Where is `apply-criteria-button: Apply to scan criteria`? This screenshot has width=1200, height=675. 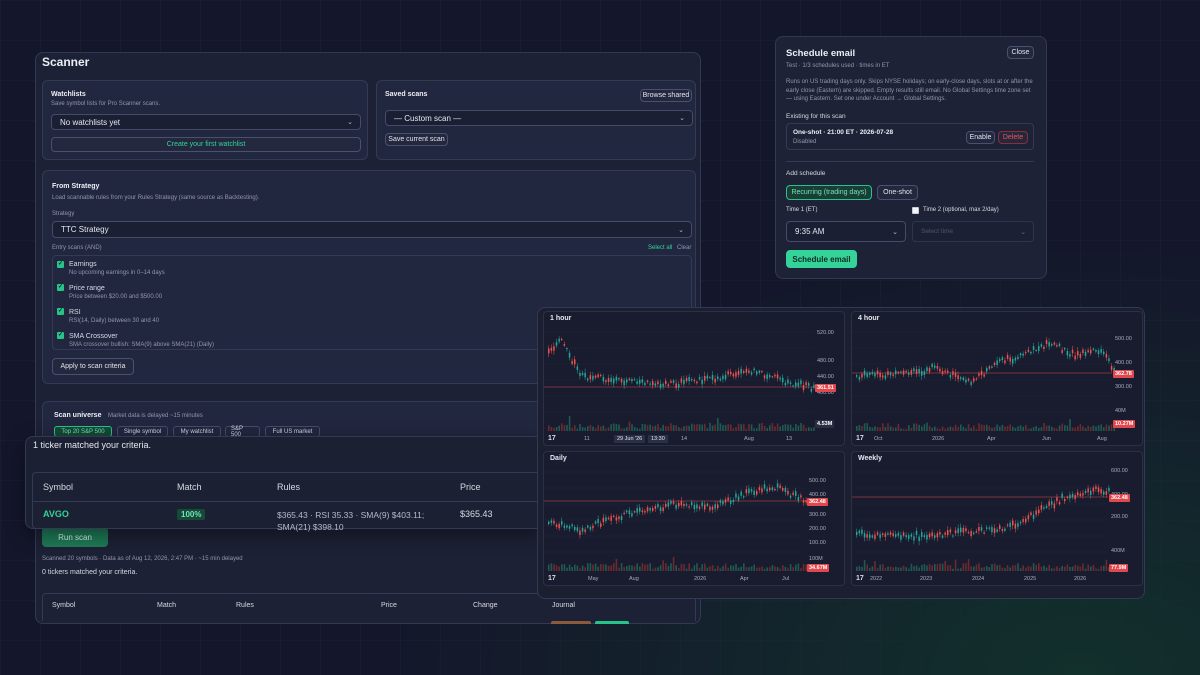 apply-criteria-button: Apply to scan criteria is located at coordinates (93, 366).